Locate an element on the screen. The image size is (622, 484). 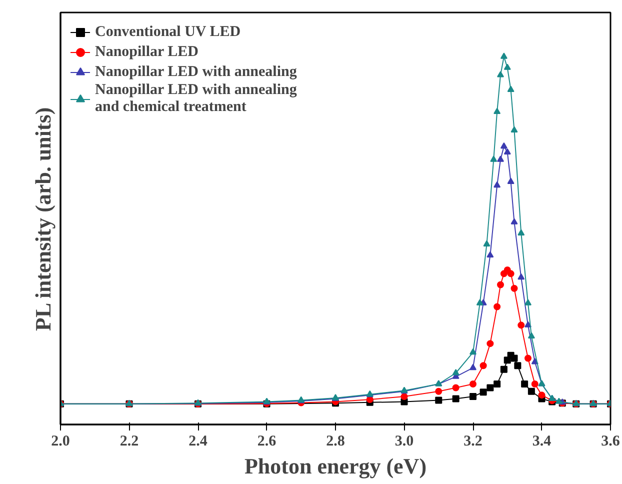
x-tick-label: 2.4 is located at coordinates (198, 442).